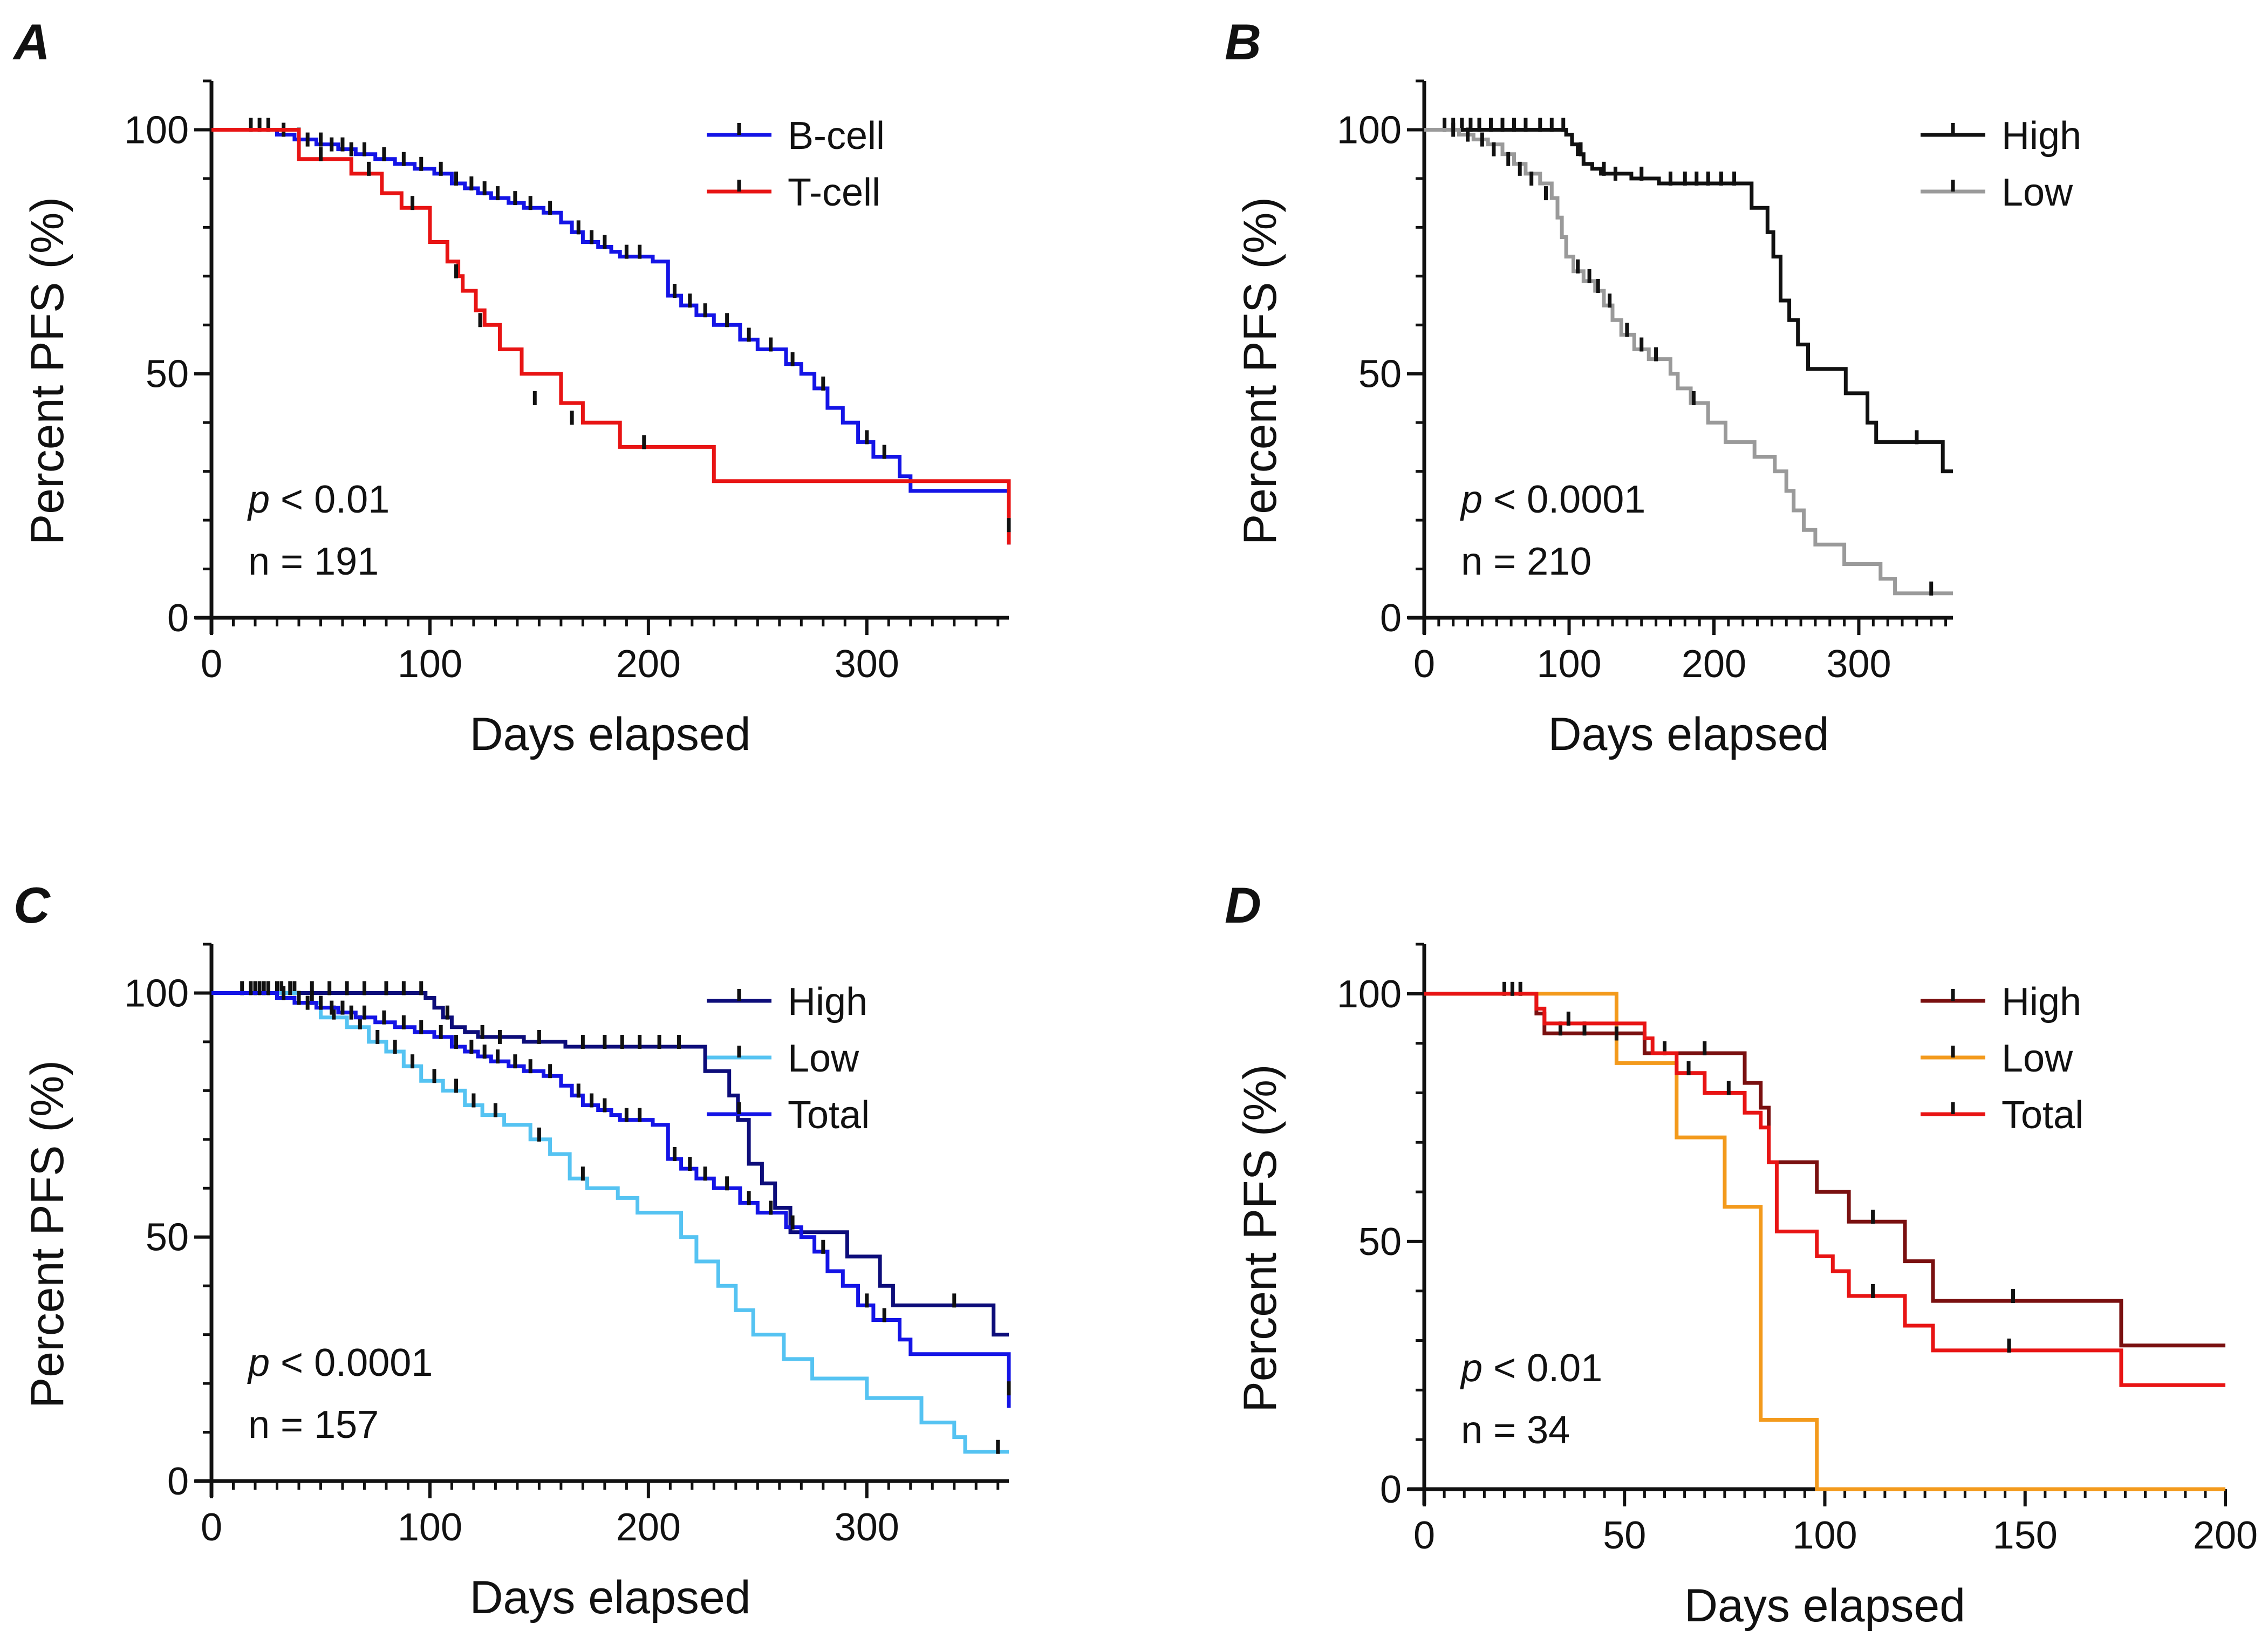 This screenshot has width=2268, height=1651. Describe the element at coordinates (313, 1425) in the screenshot. I see `n-count-text: n = 157` at that location.